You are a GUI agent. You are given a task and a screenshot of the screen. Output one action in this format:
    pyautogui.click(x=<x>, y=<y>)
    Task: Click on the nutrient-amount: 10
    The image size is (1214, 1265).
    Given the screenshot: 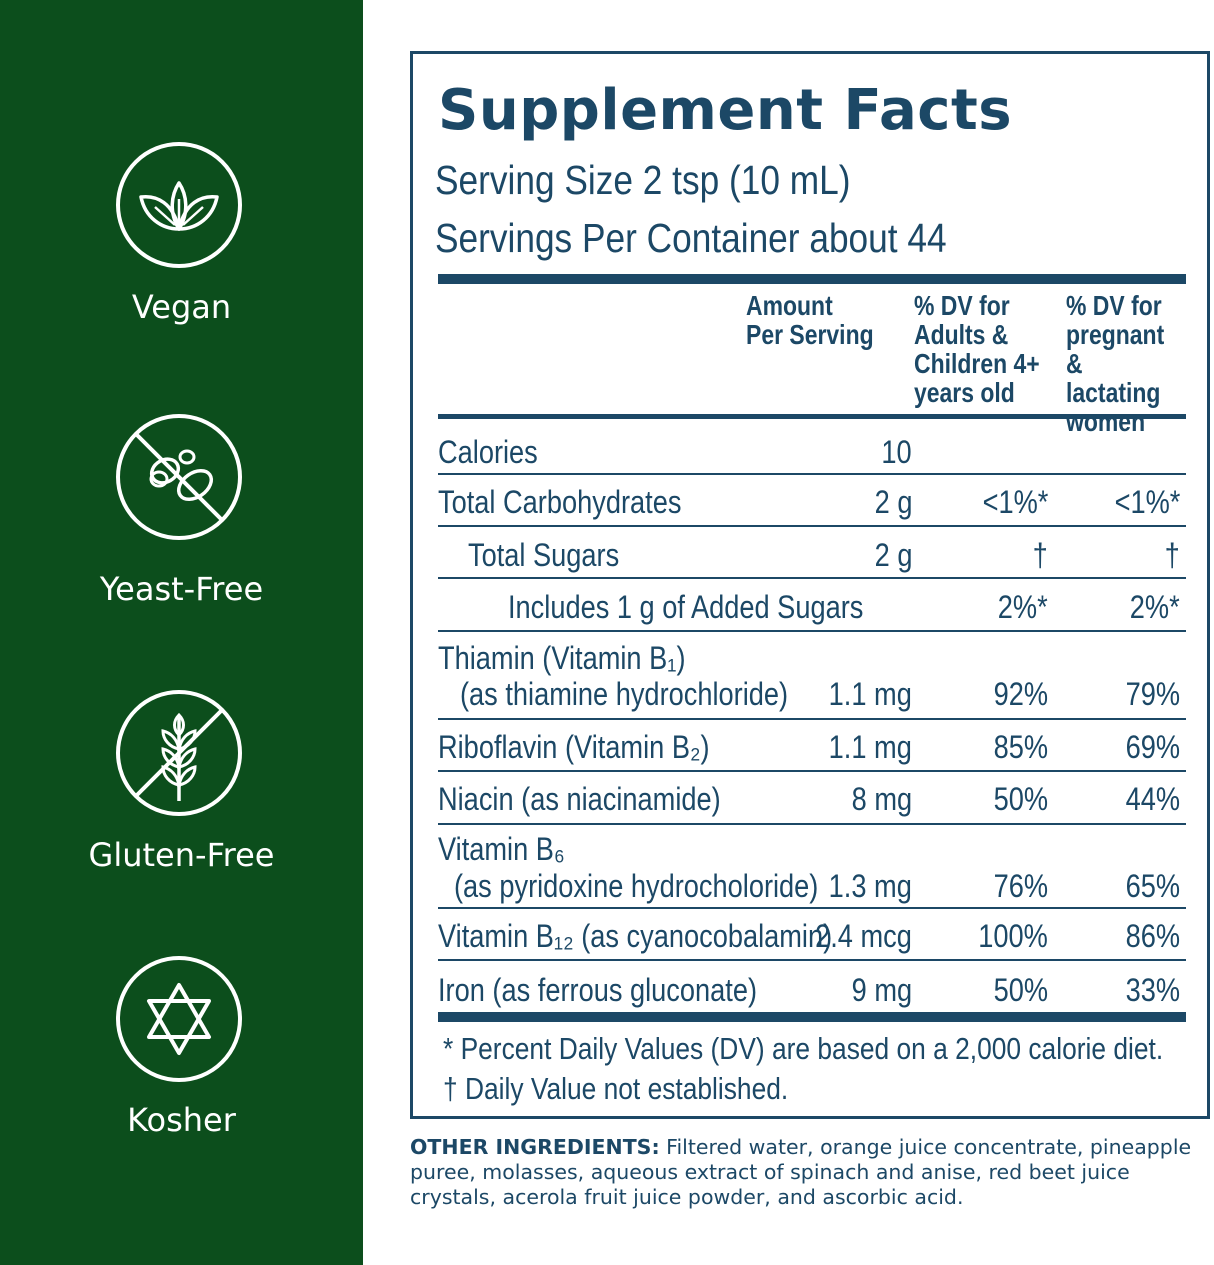 What is the action you would take?
    pyautogui.click(x=896, y=452)
    